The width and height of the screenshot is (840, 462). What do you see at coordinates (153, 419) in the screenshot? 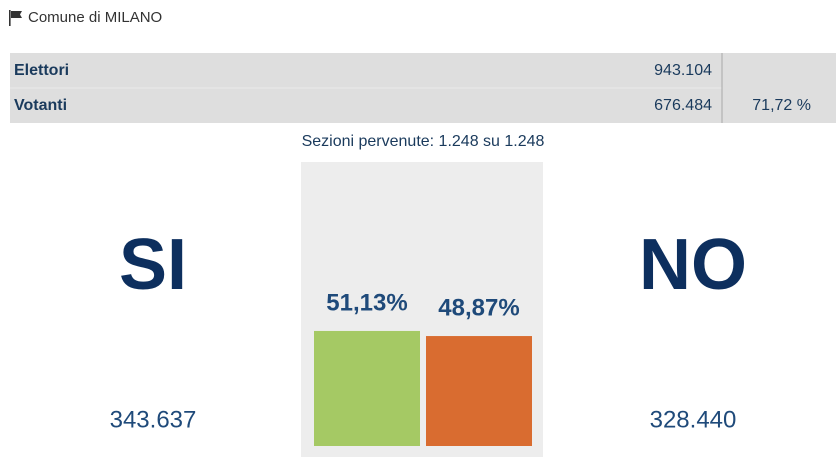
I see `vote-count: 343.637` at bounding box center [153, 419].